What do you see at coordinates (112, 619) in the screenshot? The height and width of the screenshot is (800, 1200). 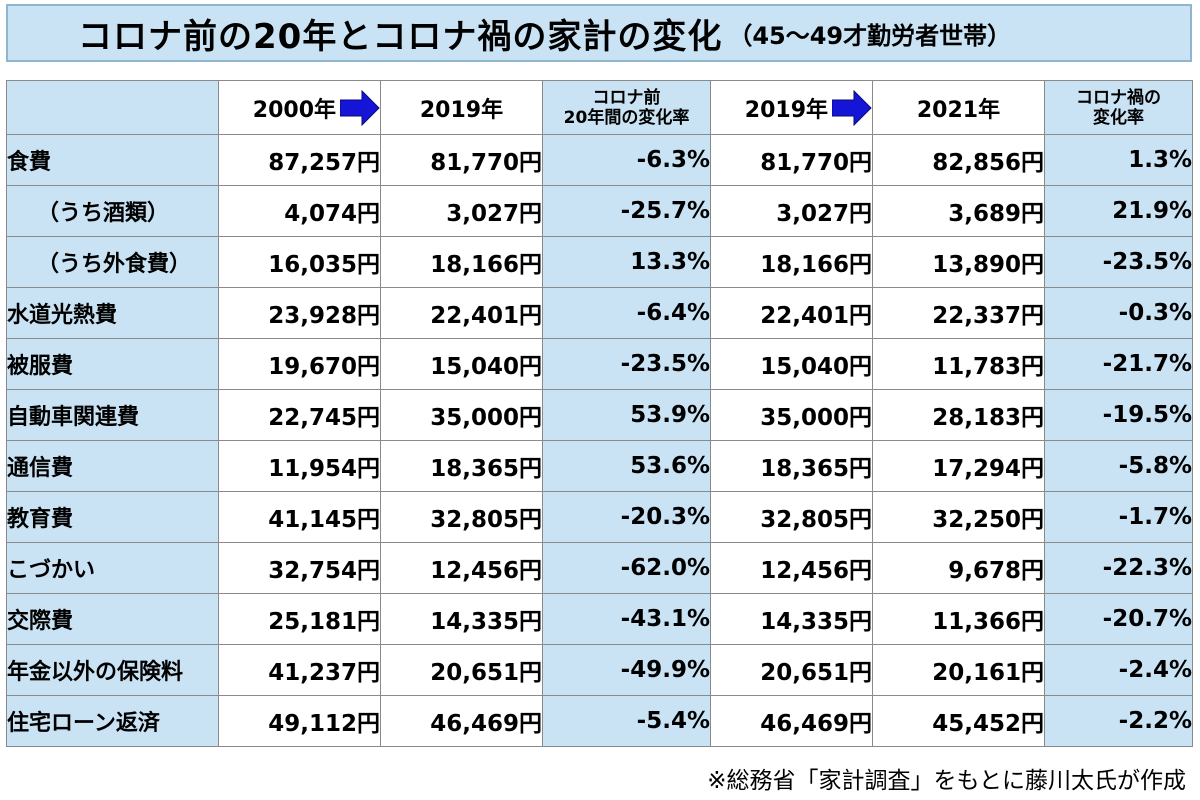 I see `row-label: 交際費` at bounding box center [112, 619].